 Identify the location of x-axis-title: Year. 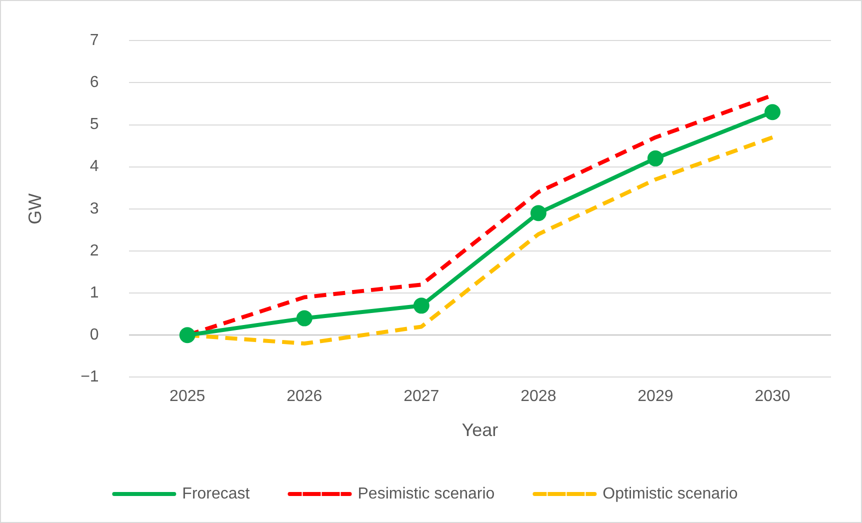
(480, 430).